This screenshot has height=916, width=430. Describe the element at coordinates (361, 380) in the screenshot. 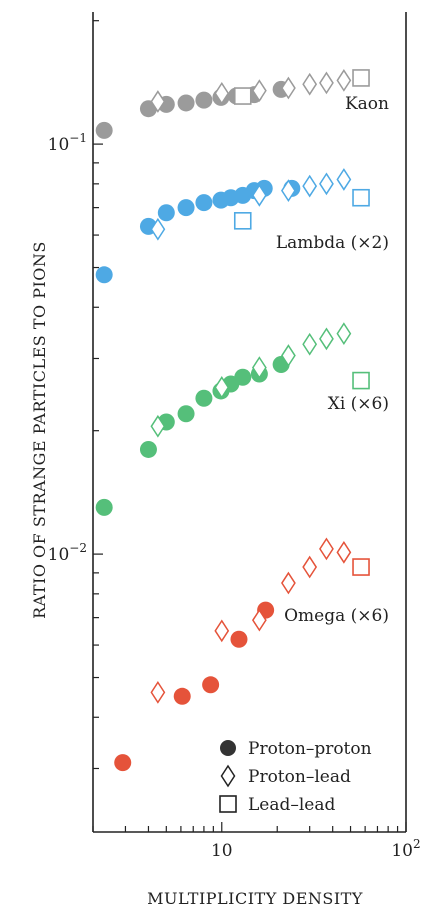

I see `xi-lead-lead-point` at that location.